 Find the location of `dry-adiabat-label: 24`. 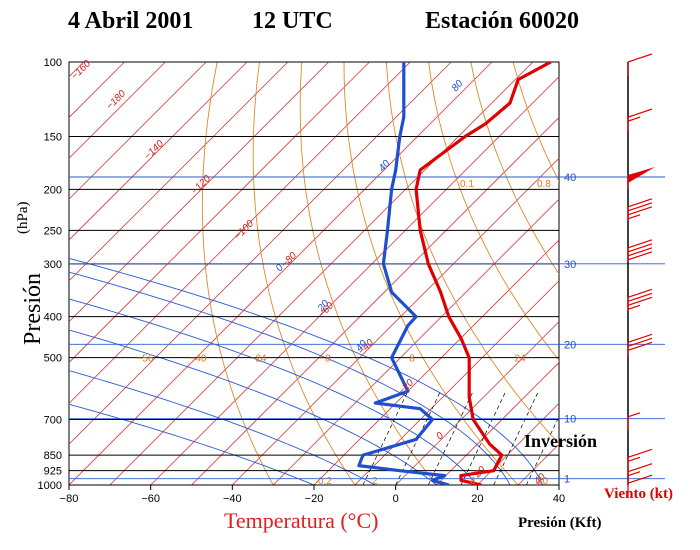

dry-adiabat-label: 24 is located at coordinates (520, 359).